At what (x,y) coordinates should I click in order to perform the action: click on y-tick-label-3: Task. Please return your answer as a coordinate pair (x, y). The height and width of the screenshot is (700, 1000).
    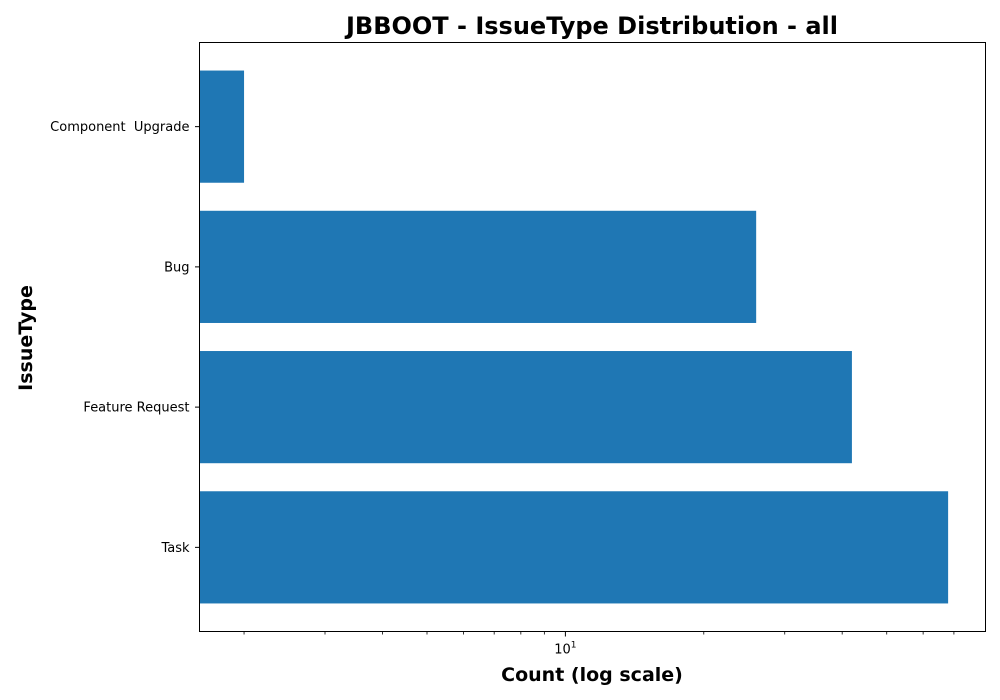
    Looking at the image, I should click on (175, 548).